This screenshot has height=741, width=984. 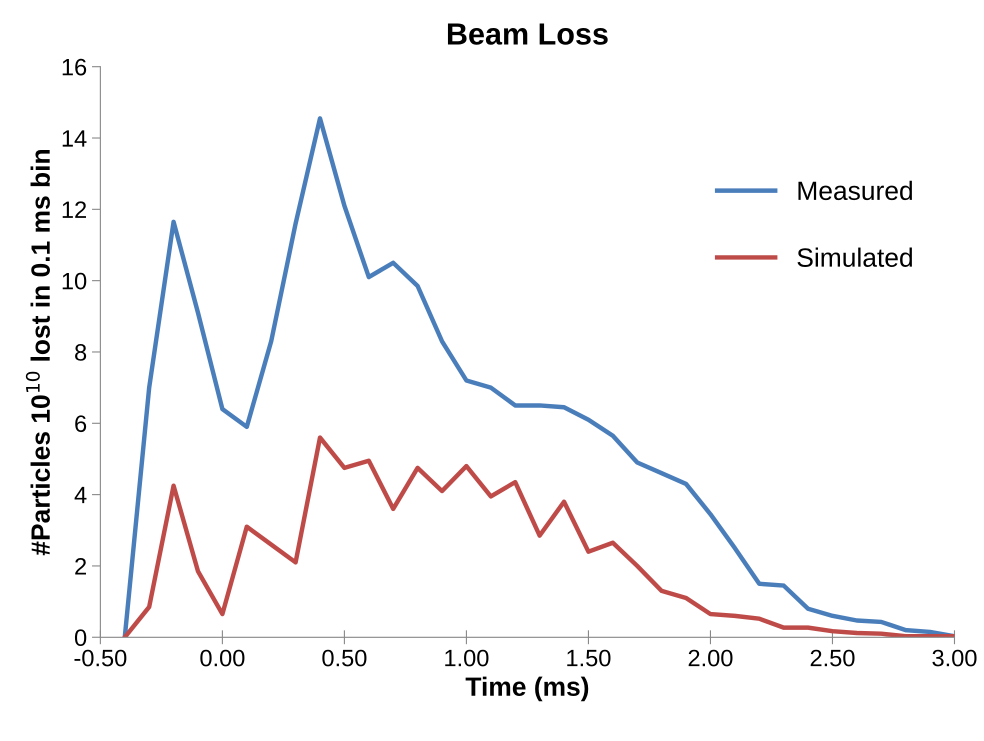 What do you see at coordinates (528, 34) in the screenshot?
I see `chart-title: Beam Loss` at bounding box center [528, 34].